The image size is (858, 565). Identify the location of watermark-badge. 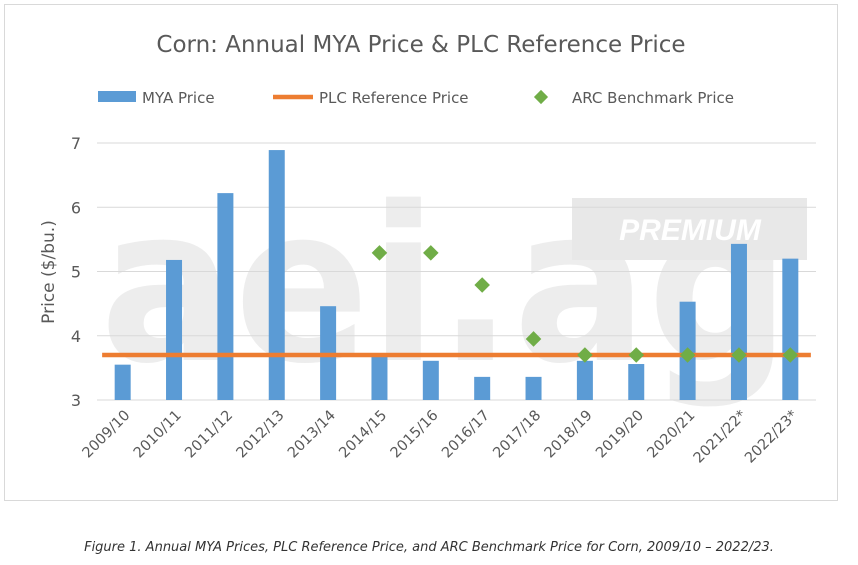
(689, 229).